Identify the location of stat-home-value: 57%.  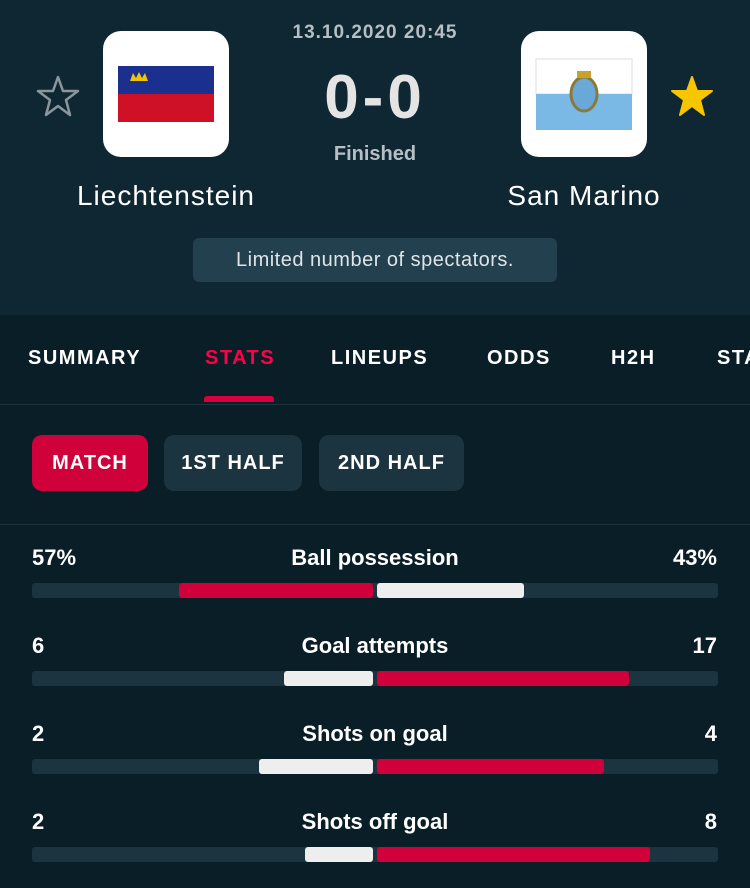
(54, 557).